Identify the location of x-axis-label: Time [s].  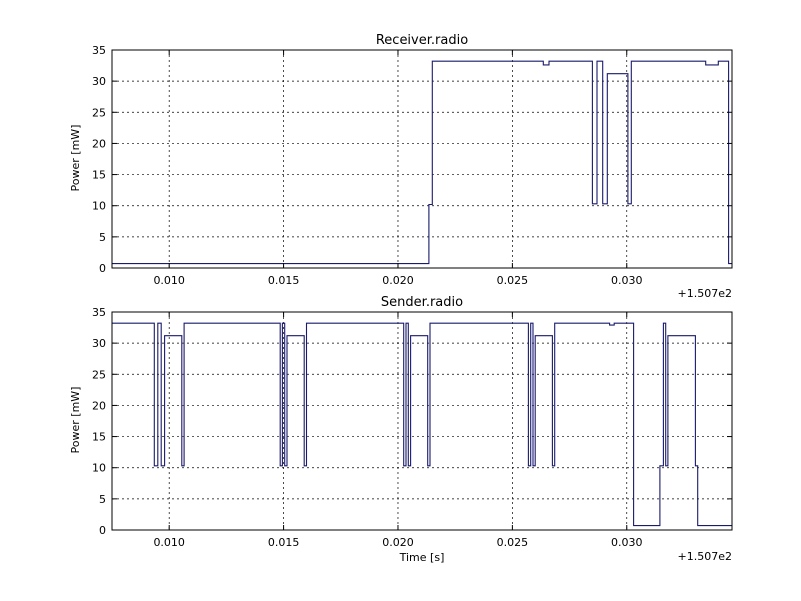
(422, 557).